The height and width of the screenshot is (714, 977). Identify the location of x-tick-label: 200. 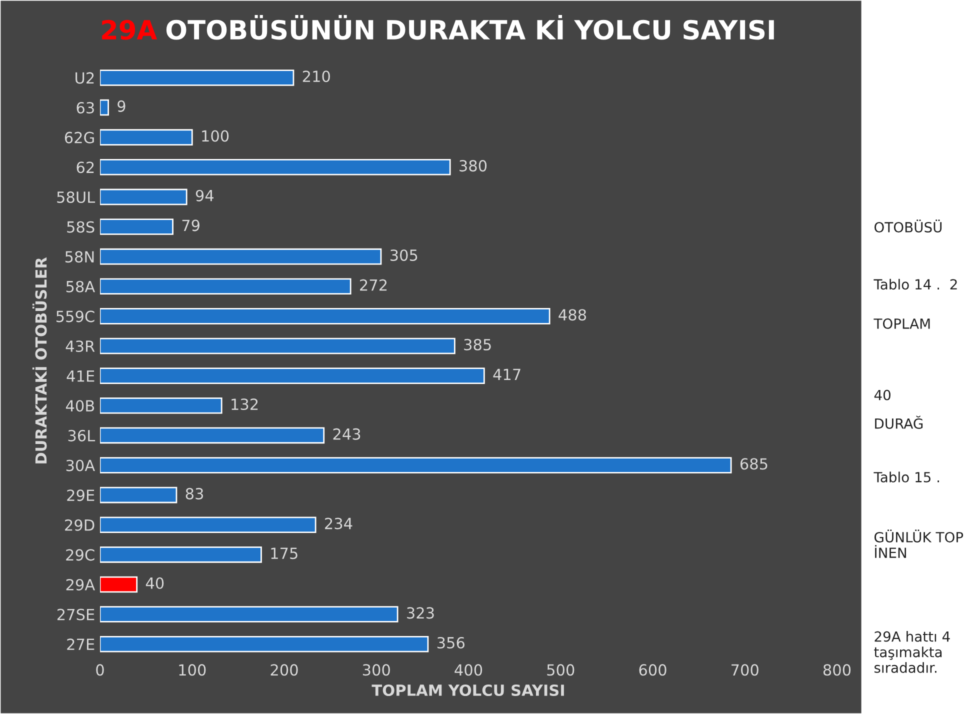
(284, 670).